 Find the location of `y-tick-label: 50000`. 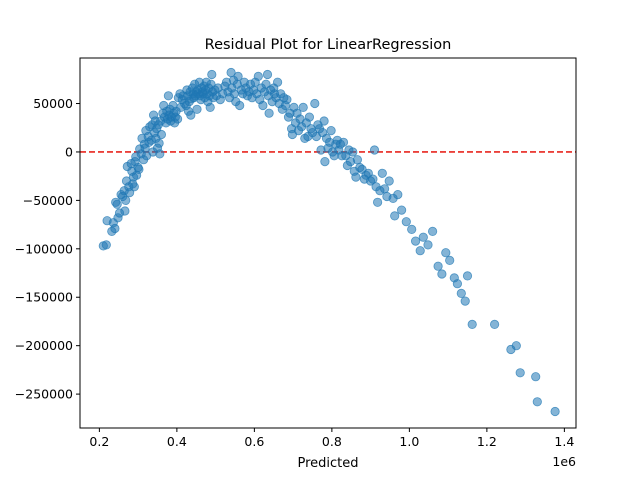

y-tick-label: 50000 is located at coordinates (53, 103).